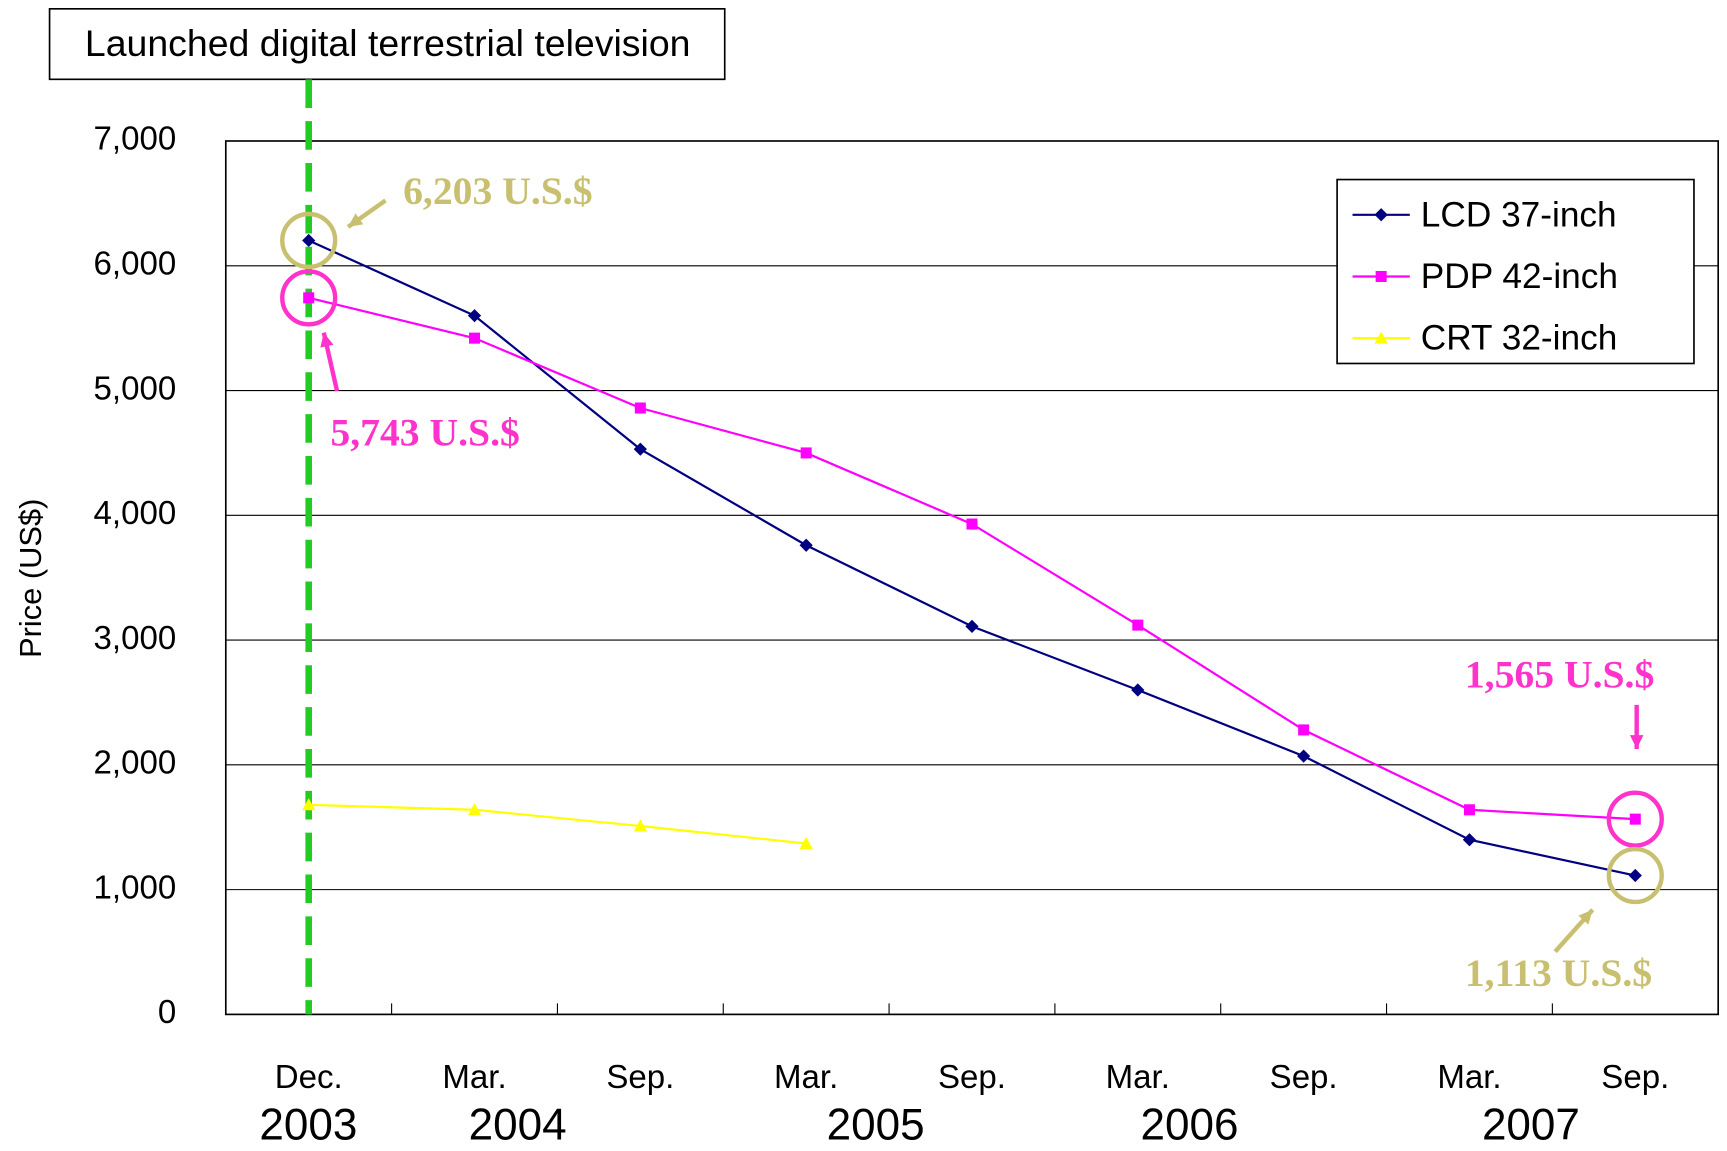 This screenshot has width=1727, height=1151. Describe the element at coordinates (135, 264) in the screenshot. I see `y-tick-label: 6,000` at that location.